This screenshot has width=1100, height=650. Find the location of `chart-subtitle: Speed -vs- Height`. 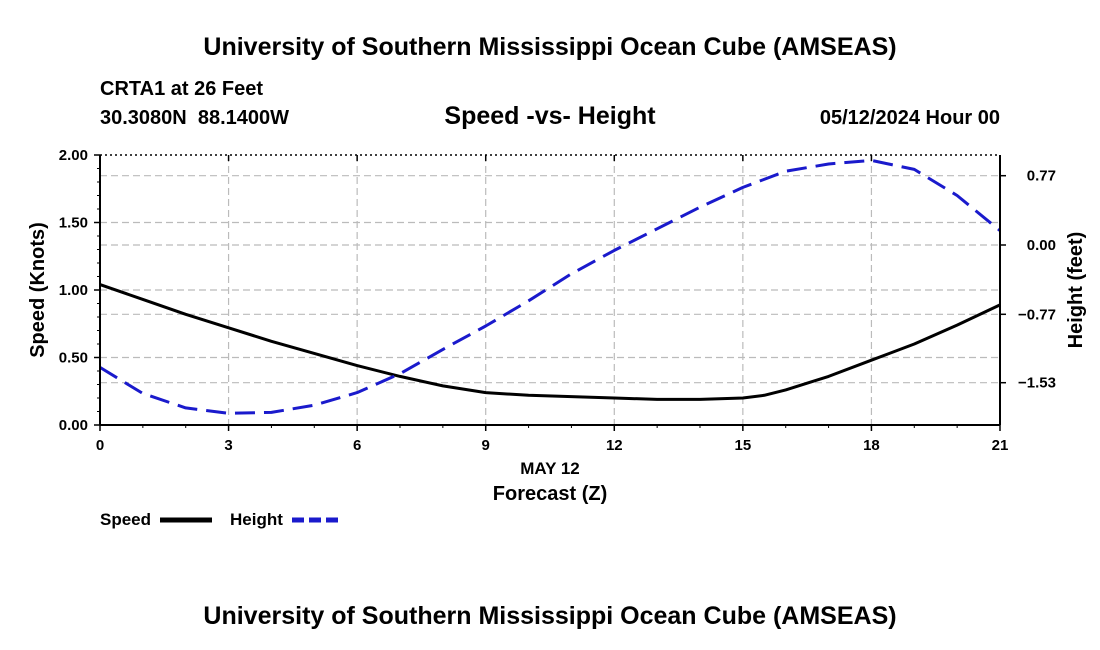

chart-subtitle: Speed -vs- Height is located at coordinates (550, 116).